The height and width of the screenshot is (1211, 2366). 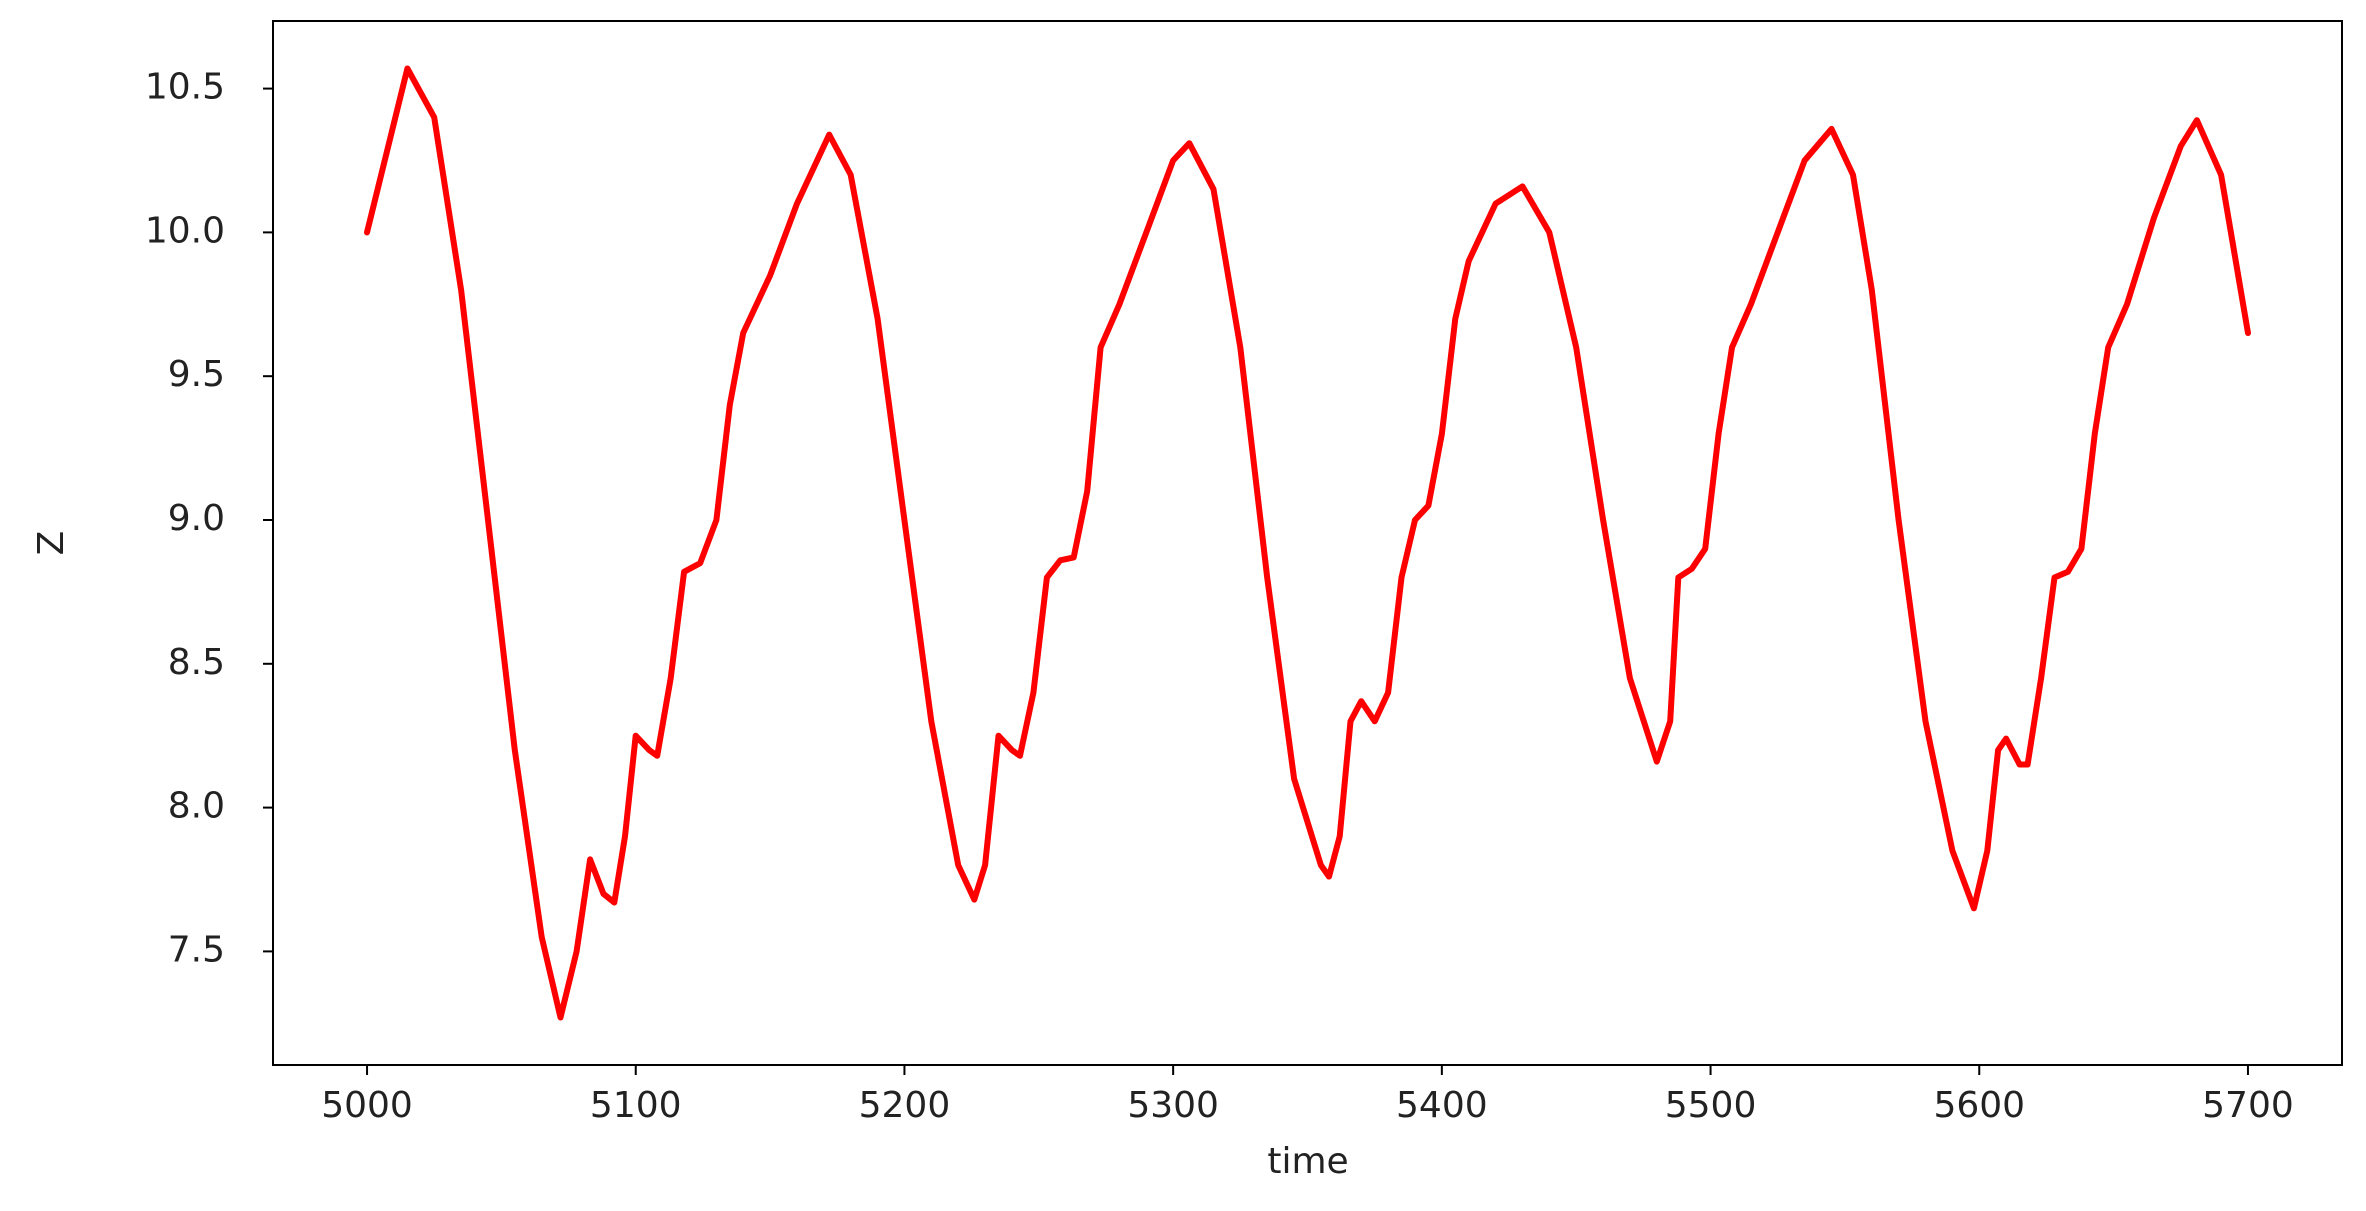 What do you see at coordinates (1442, 1105) in the screenshot?
I see `x-tick-label: 5400` at bounding box center [1442, 1105].